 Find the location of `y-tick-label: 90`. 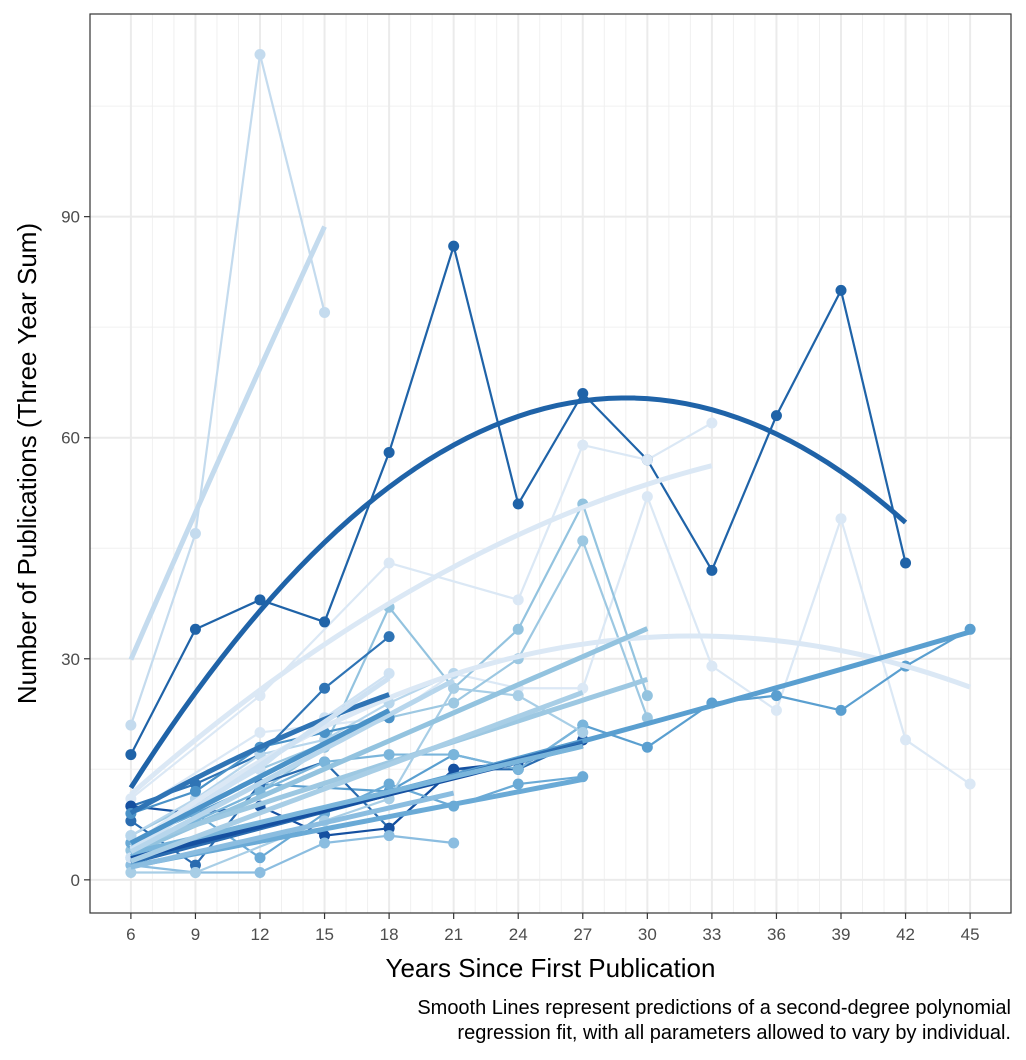

y-tick-label: 90 is located at coordinates (70, 217).